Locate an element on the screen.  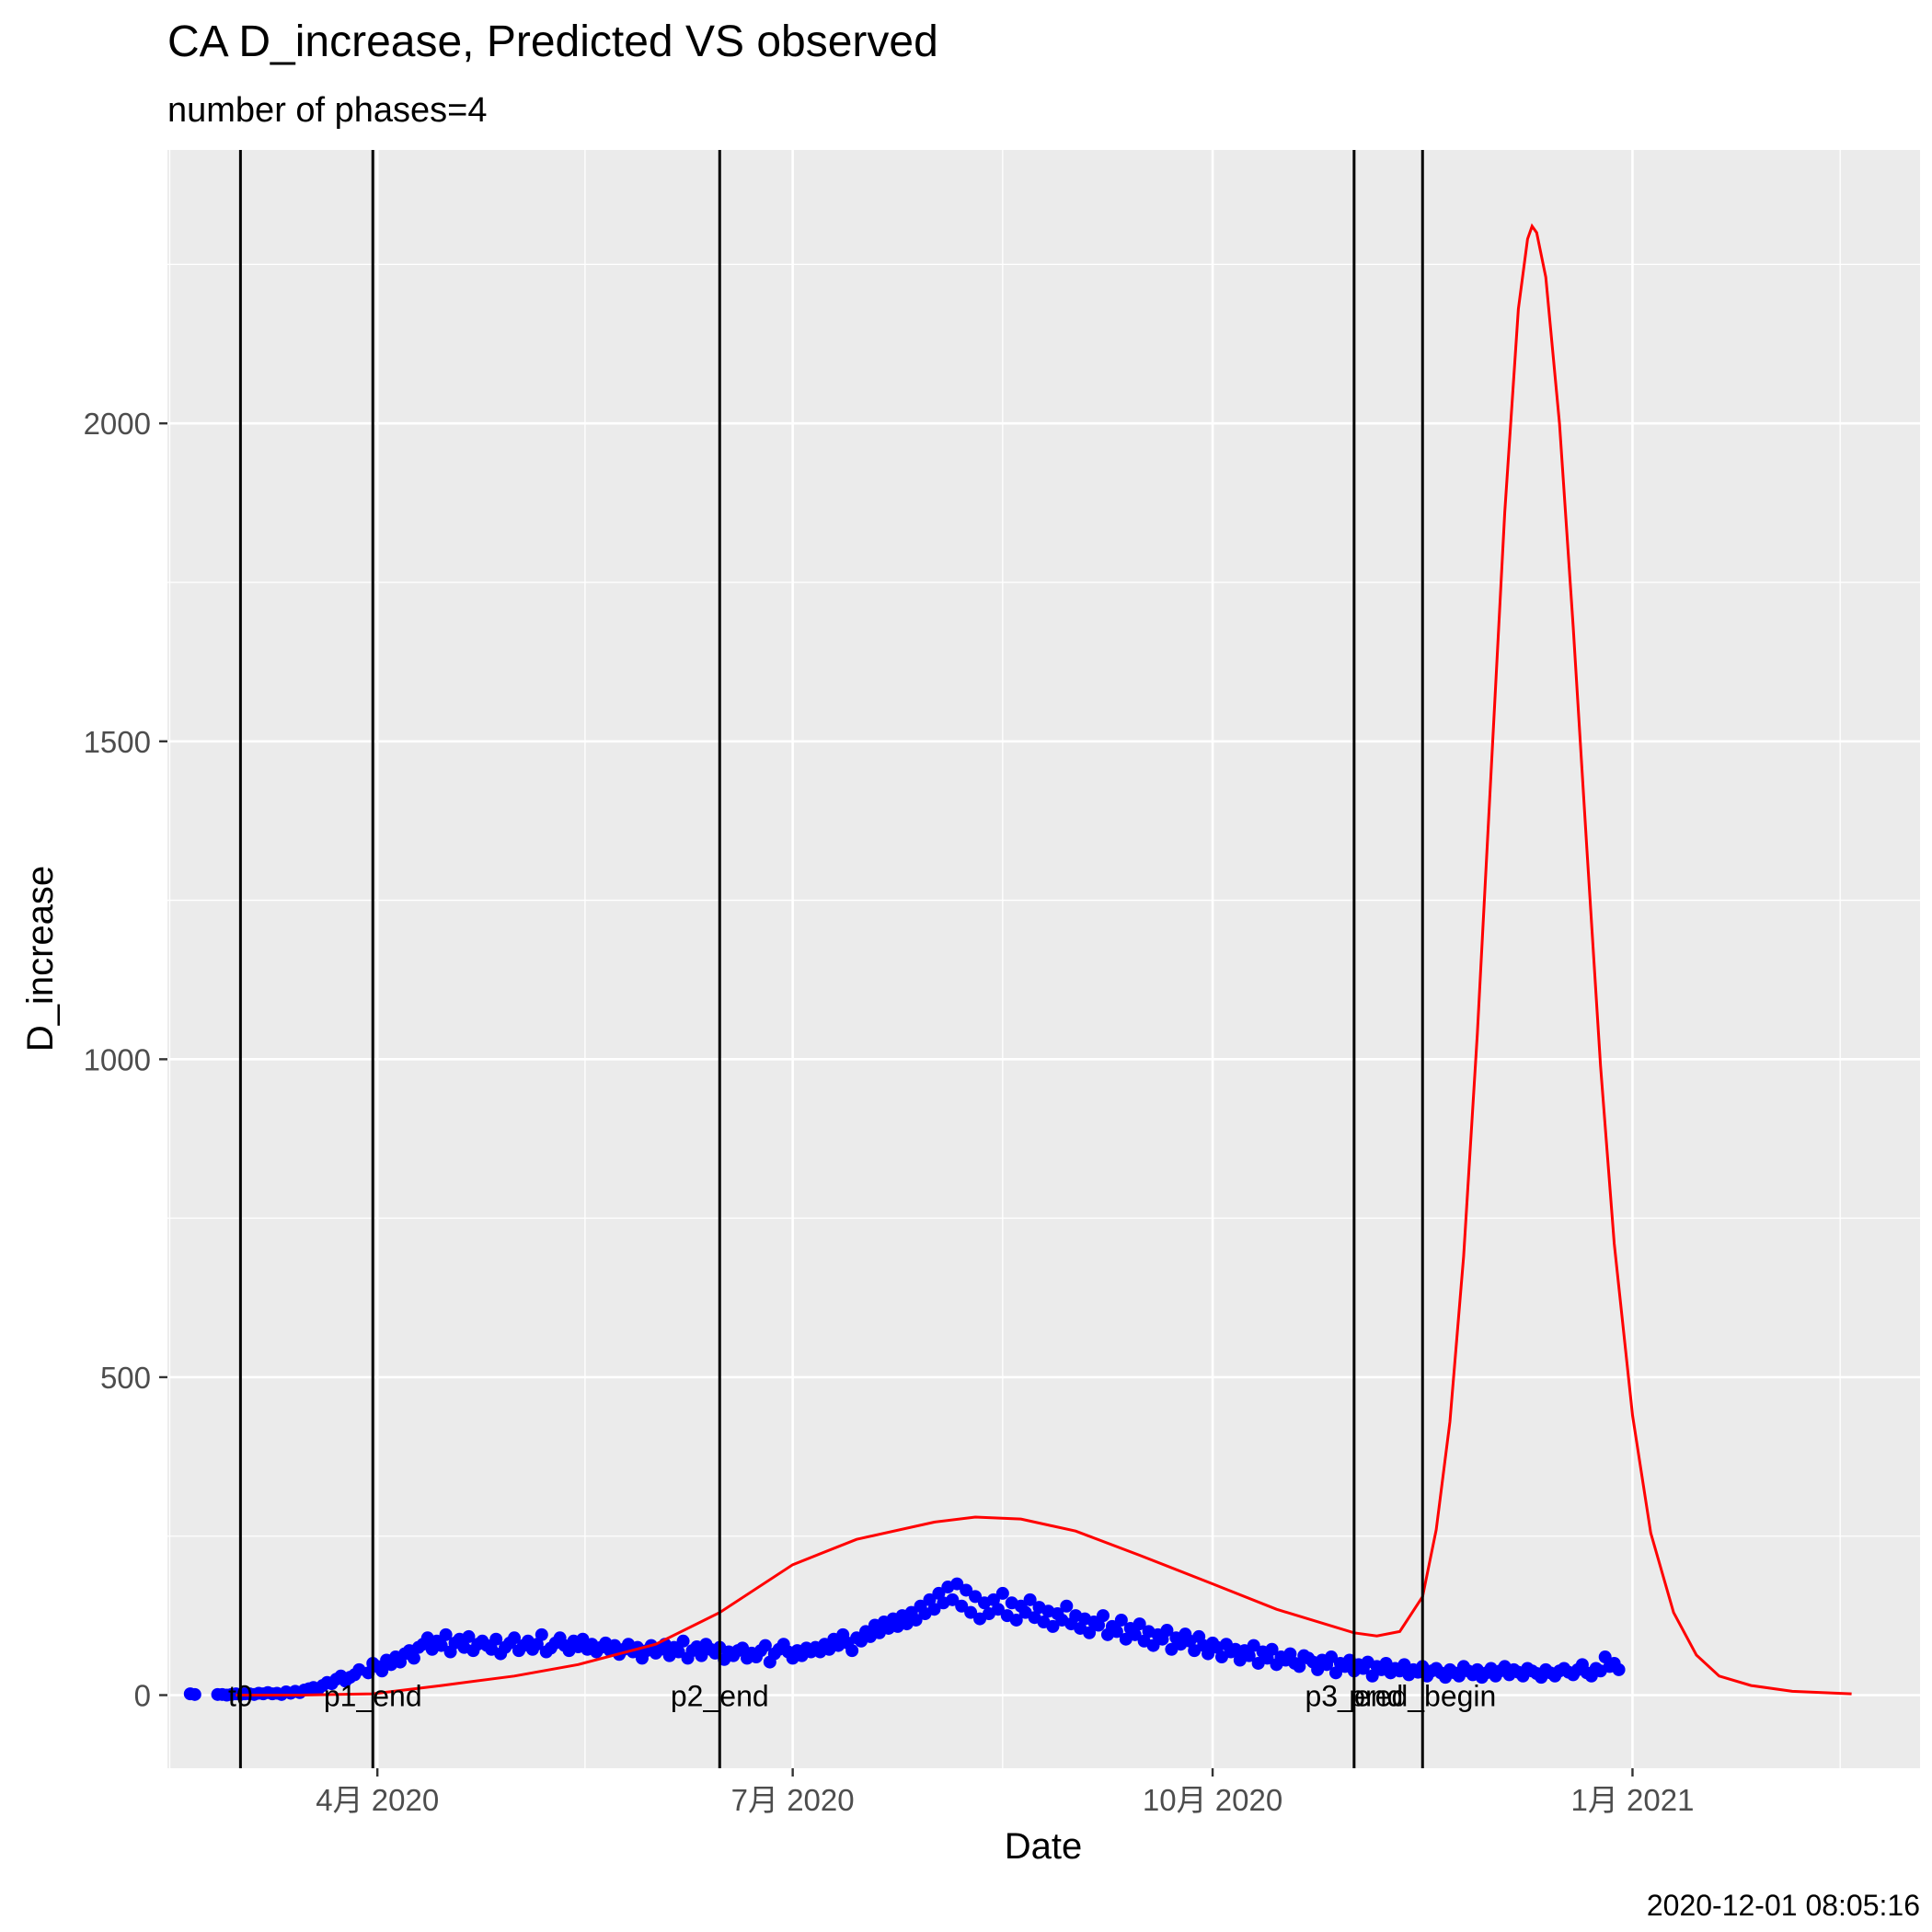
y-axis: 0 500 1000 1500 2000 is located at coordinates (126, 1060).